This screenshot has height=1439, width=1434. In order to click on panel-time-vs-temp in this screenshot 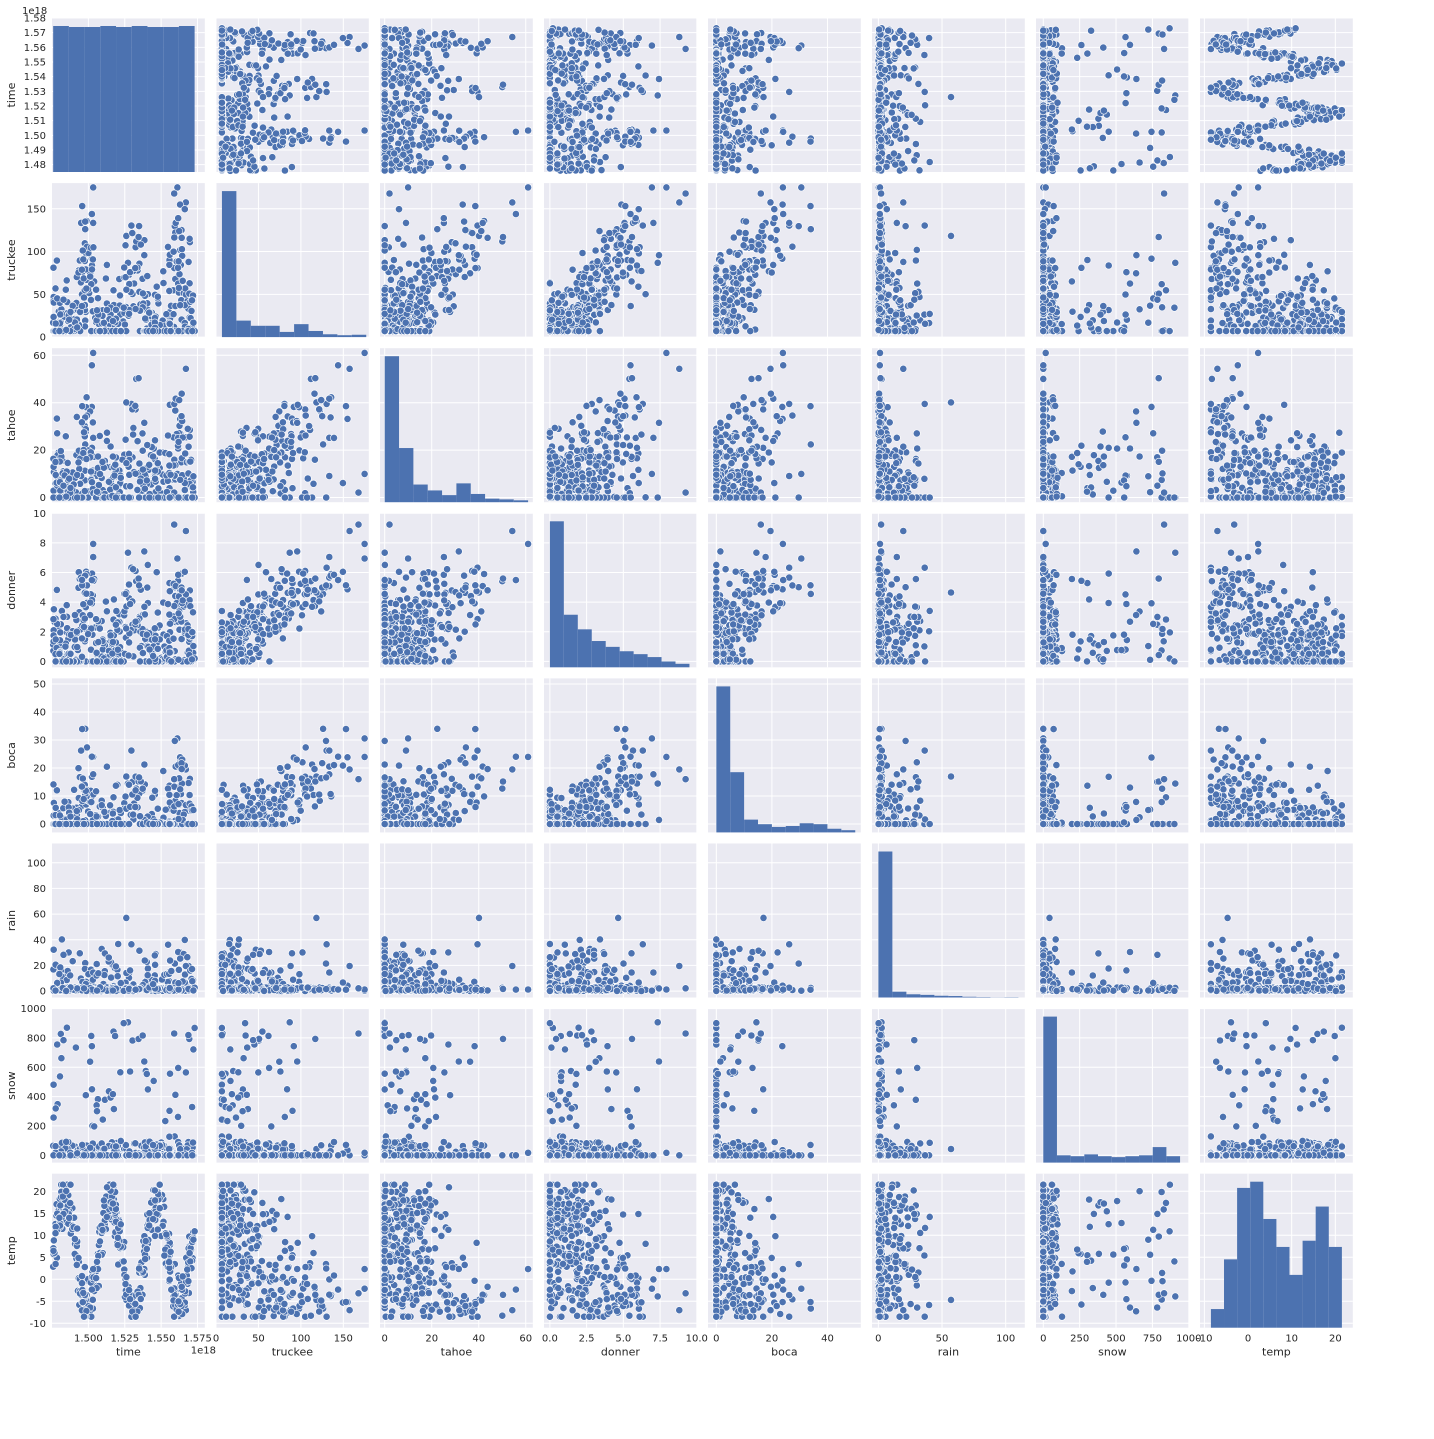, I will do `click(1276, 96)`.